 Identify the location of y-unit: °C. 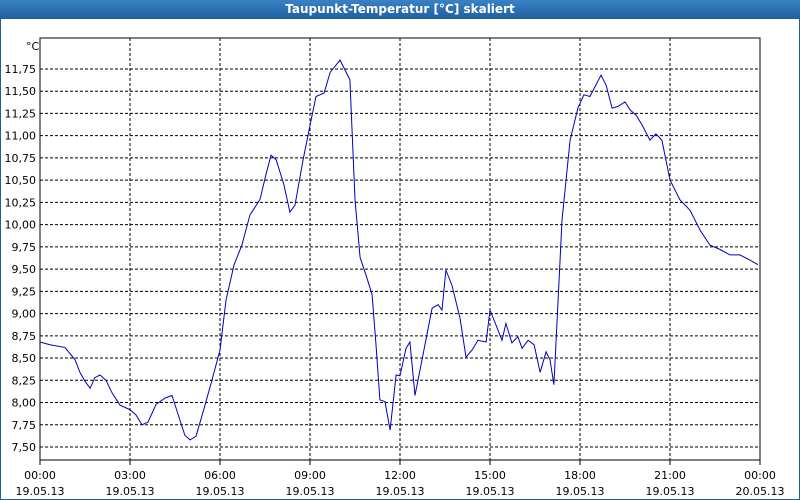
(33, 46).